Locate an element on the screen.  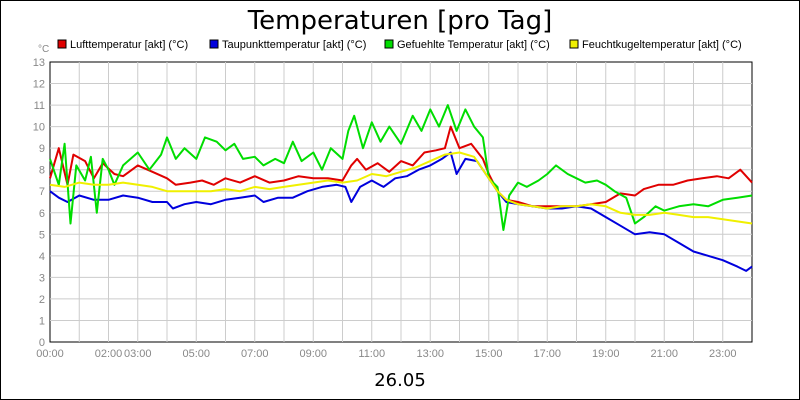
x-tick-label: 03:00 is located at coordinates (138, 354).